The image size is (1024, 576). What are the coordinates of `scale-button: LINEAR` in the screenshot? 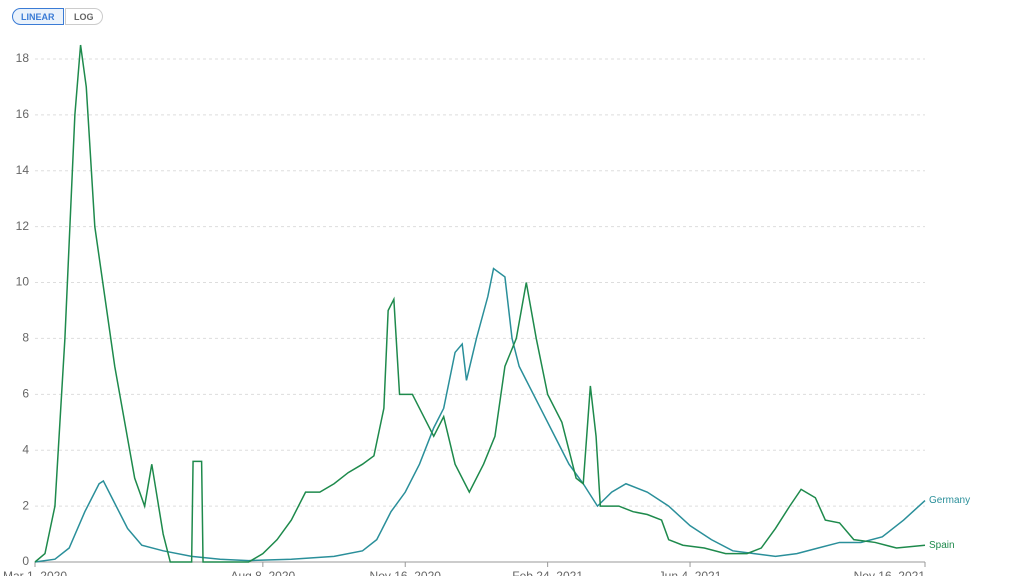 It's located at (38, 16).